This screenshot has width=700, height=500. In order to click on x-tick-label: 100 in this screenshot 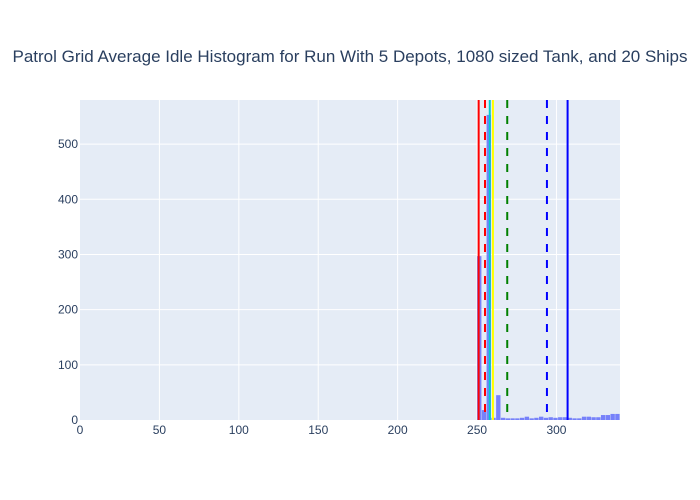, I will do `click(239, 430)`.